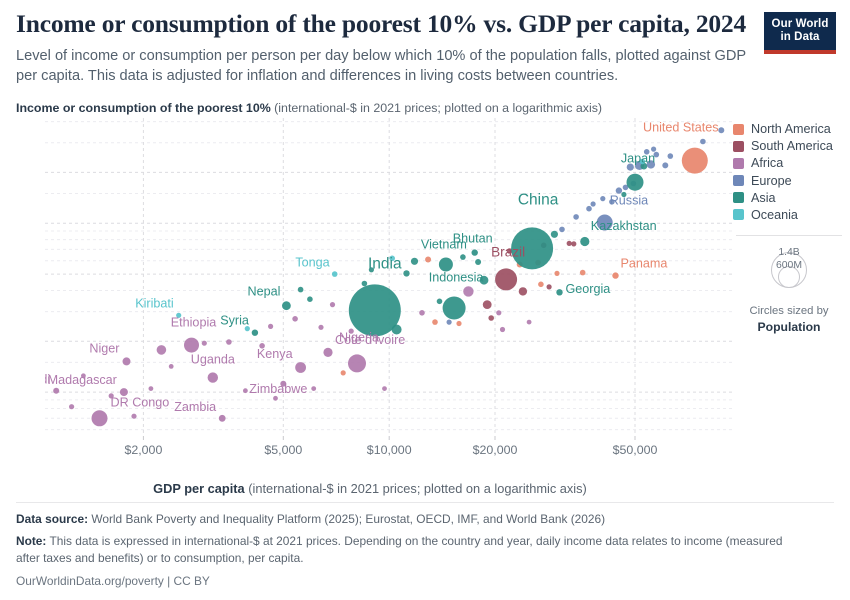 This screenshot has height=600, width=850. I want to click on data-point-uganda, so click(212, 377).